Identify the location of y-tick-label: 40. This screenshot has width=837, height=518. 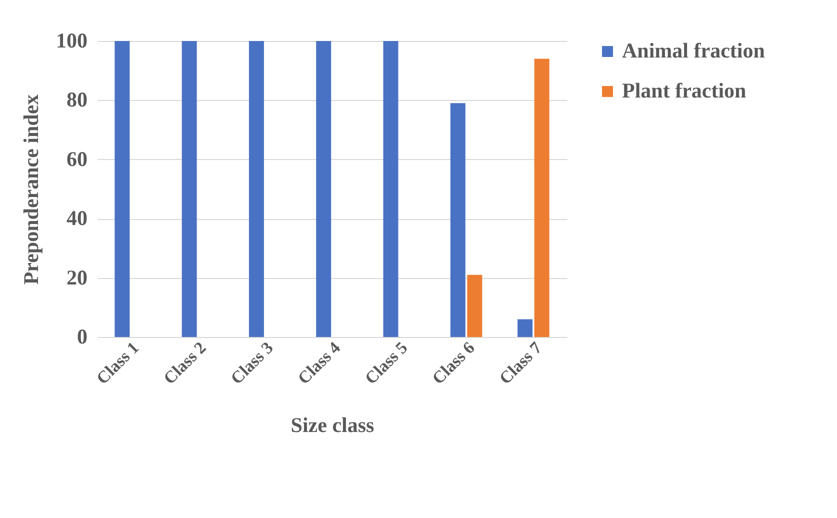
(77, 218).